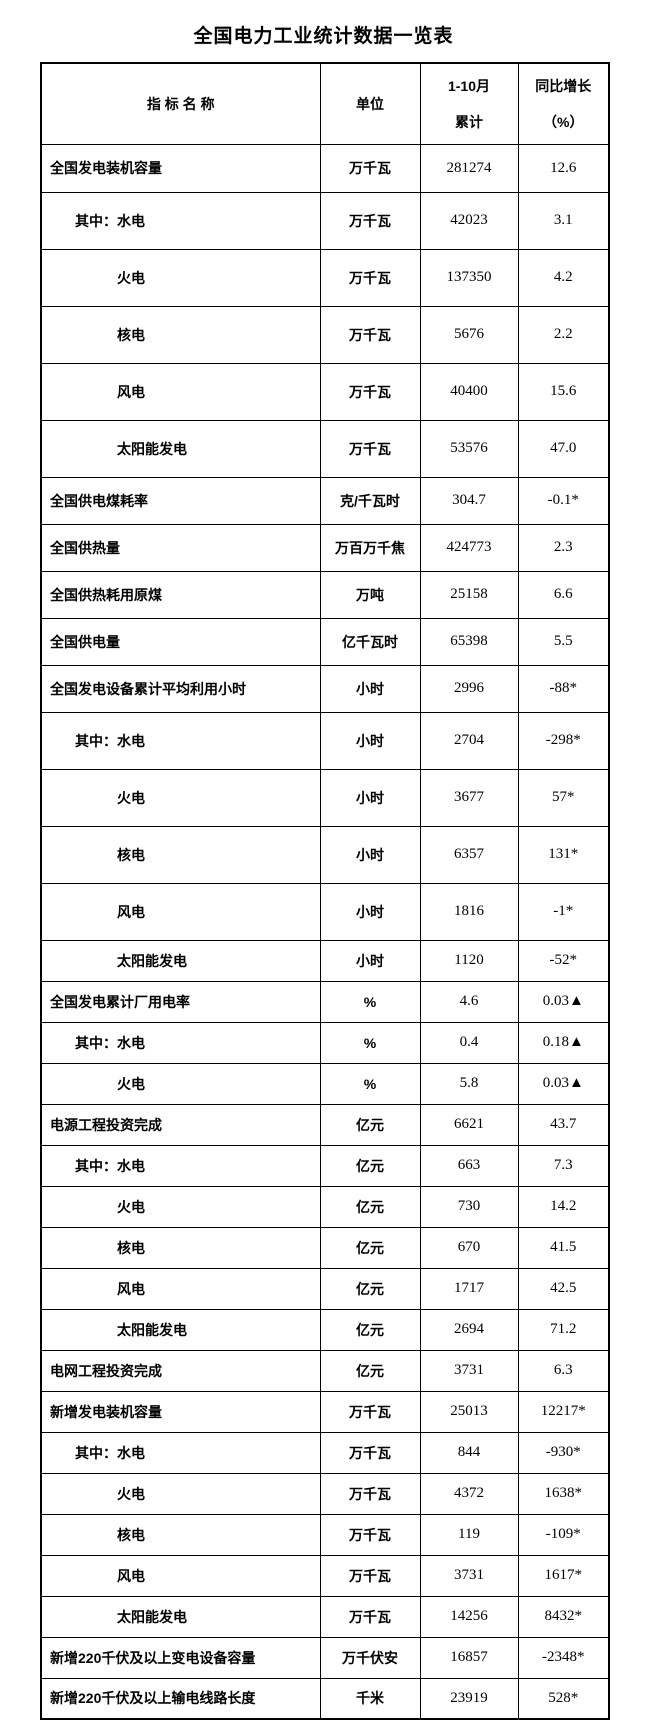 This screenshot has height=1735, width=647. What do you see at coordinates (180, 103) in the screenshot?
I see `col-header-indicator: 指 标 名 称` at bounding box center [180, 103].